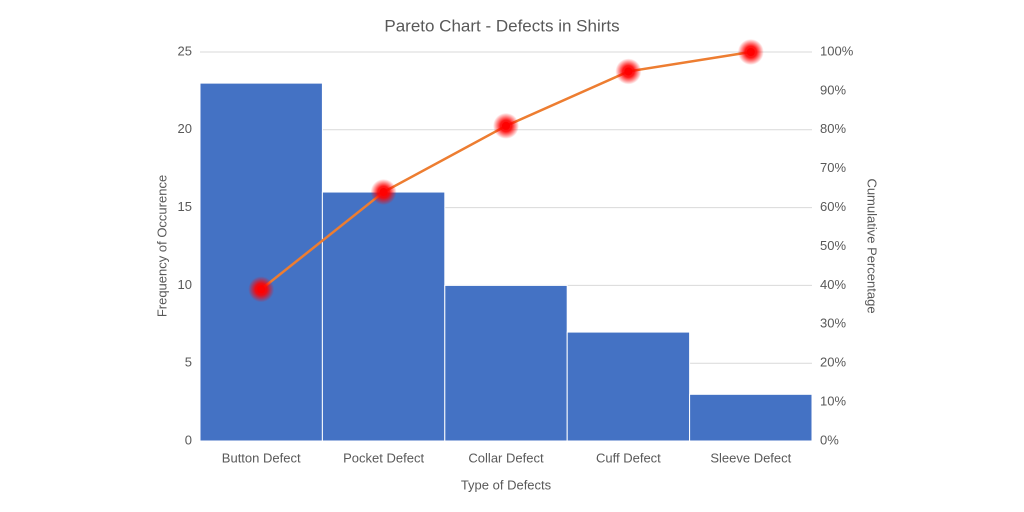 Image resolution: width=1024 pixels, height=512 pixels. I want to click on y2-tick-label: 80%, so click(833, 128).